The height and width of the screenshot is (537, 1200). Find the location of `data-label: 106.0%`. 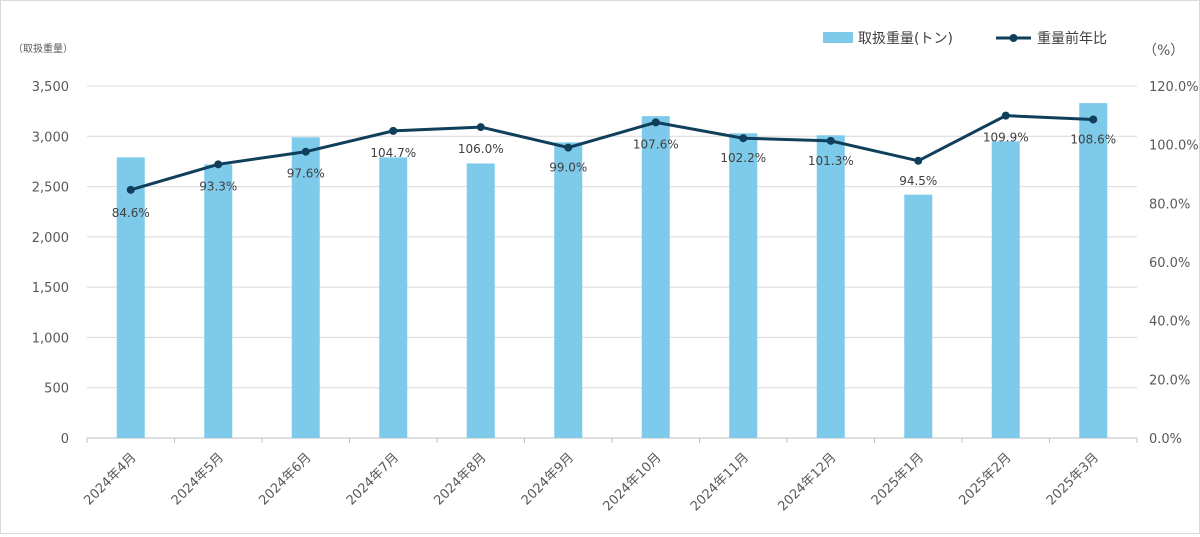

data-label: 106.0% is located at coordinates (481, 149).